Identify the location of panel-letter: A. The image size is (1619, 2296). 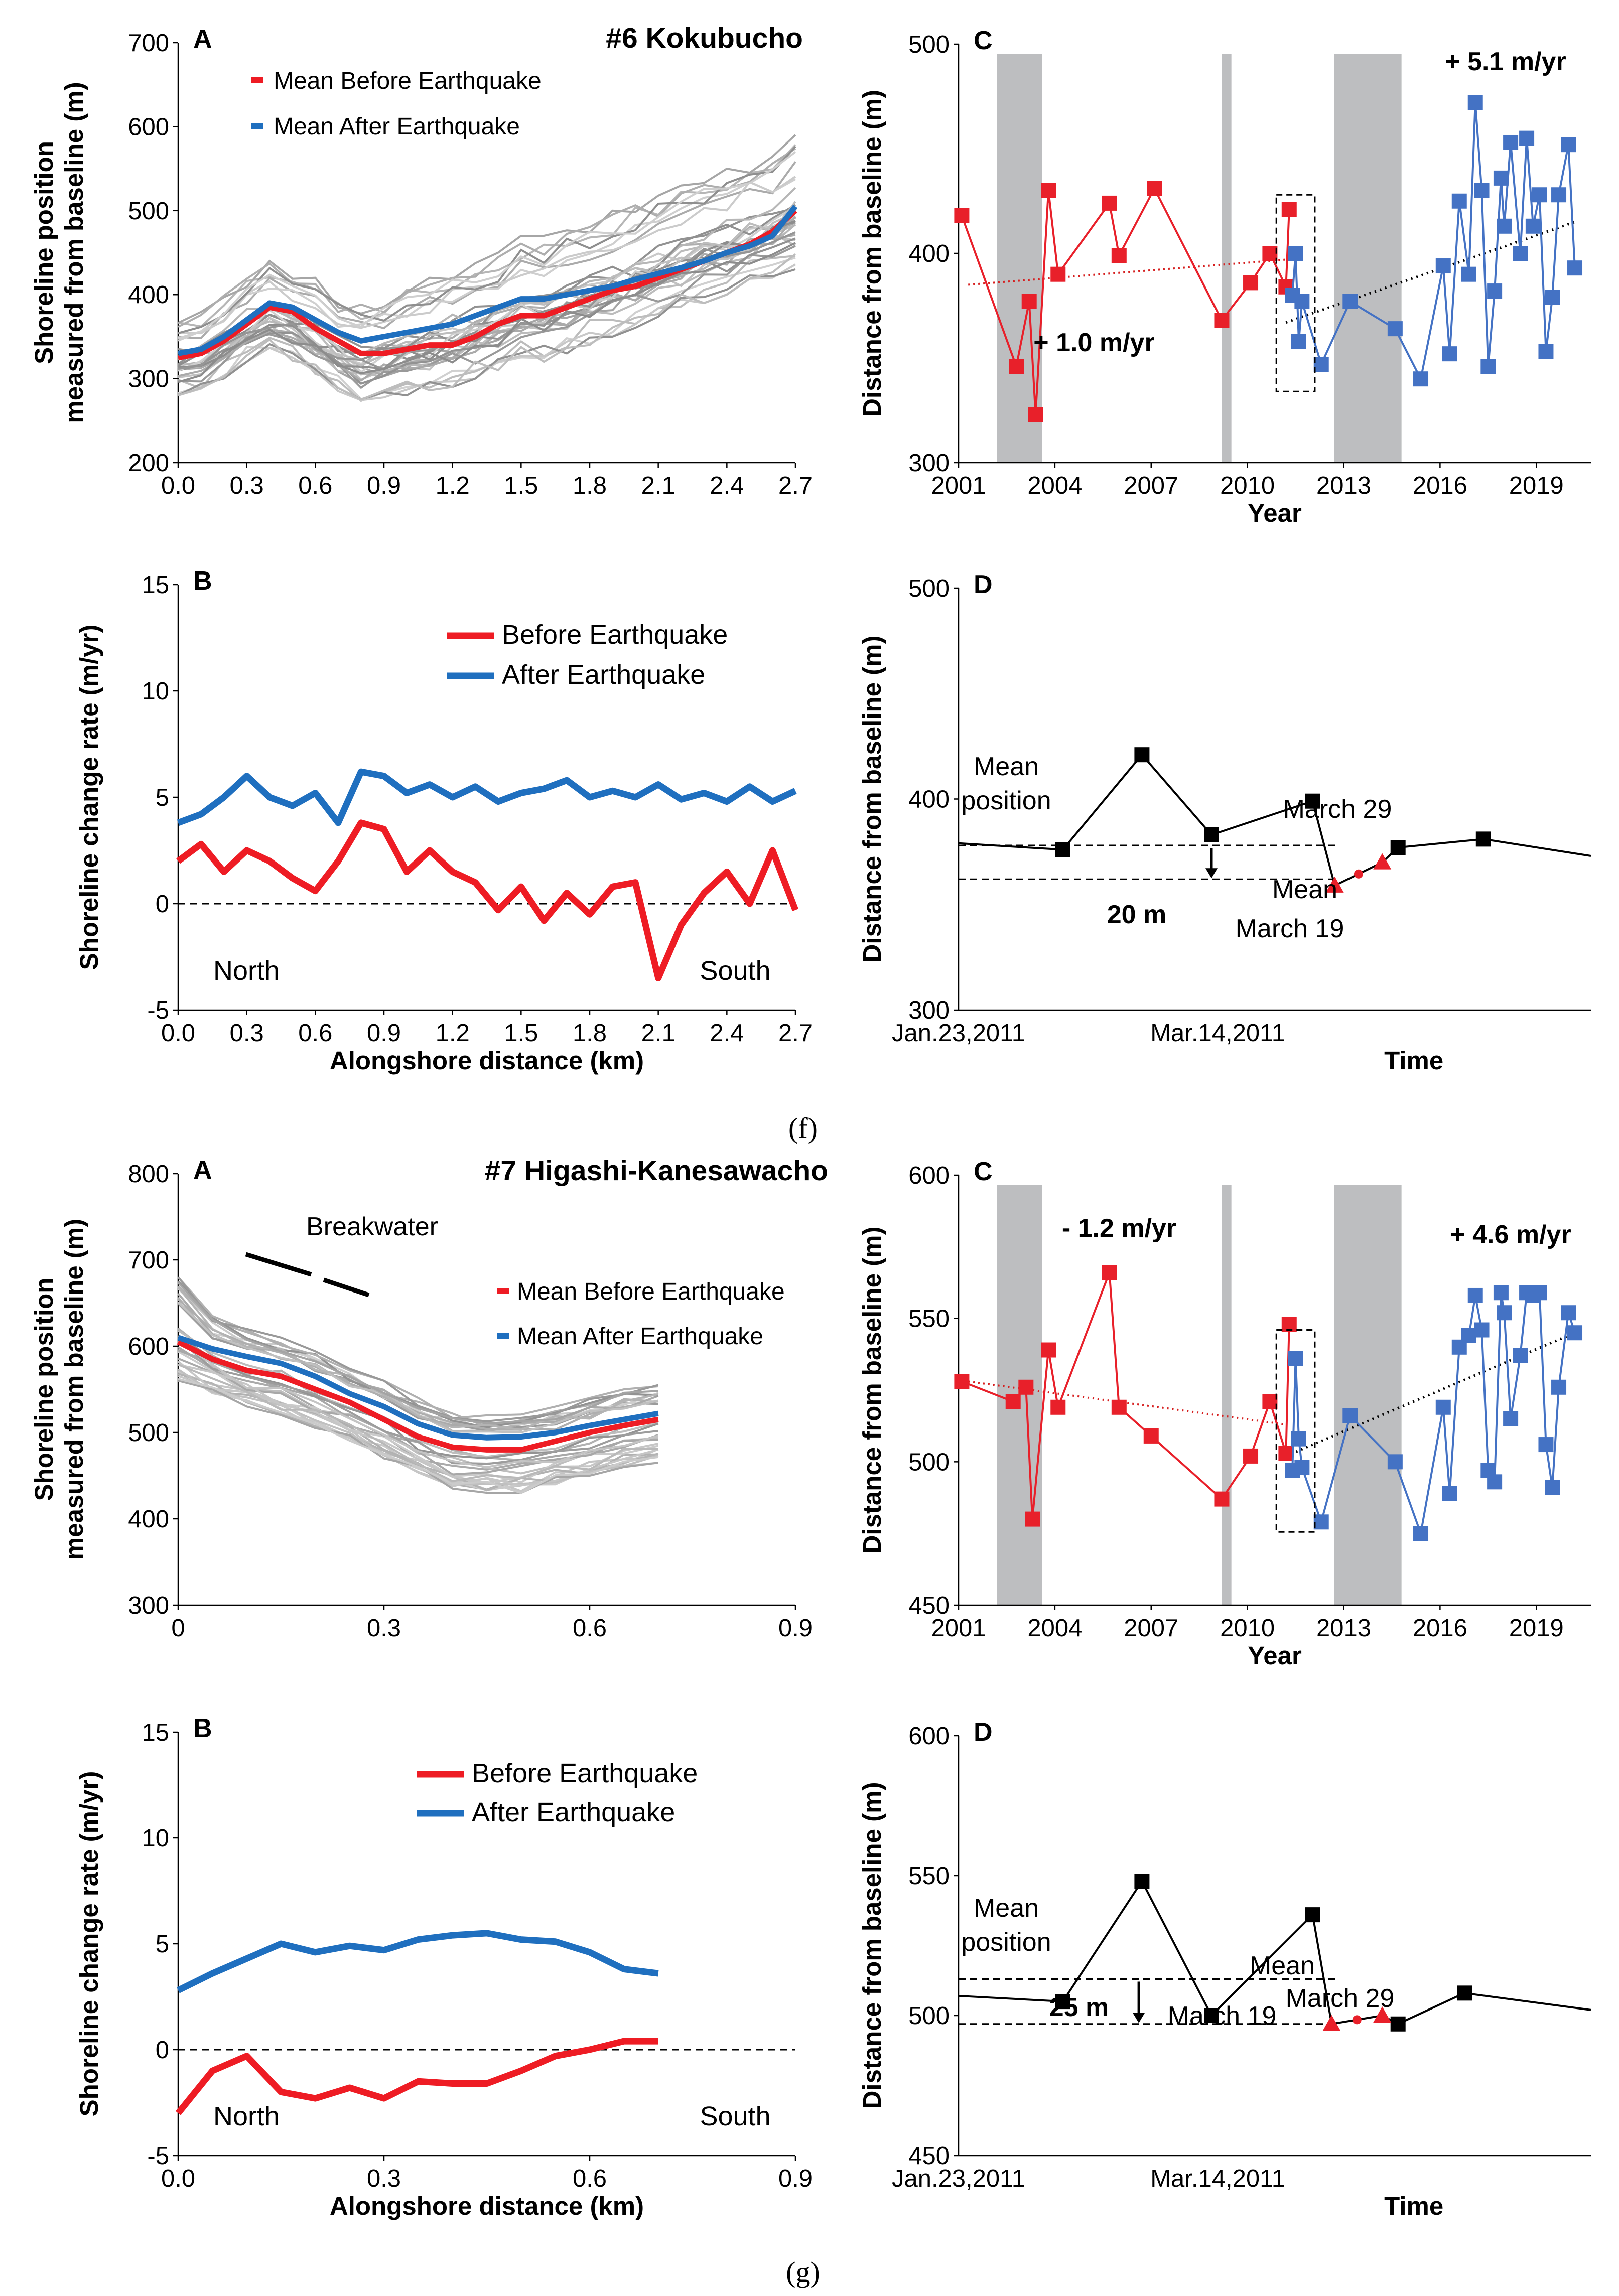
(203, 40).